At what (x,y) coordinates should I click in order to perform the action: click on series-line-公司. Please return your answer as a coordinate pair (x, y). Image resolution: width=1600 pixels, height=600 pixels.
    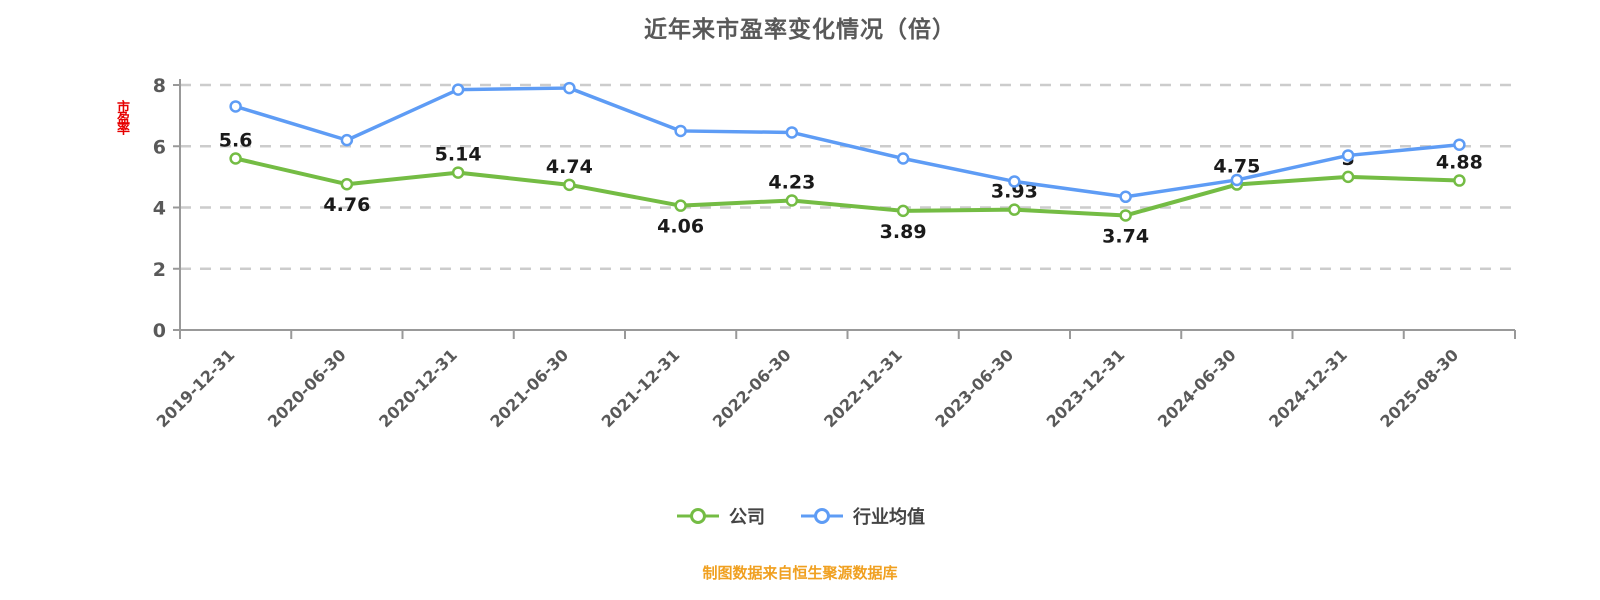
    Looking at the image, I should click on (847, 187).